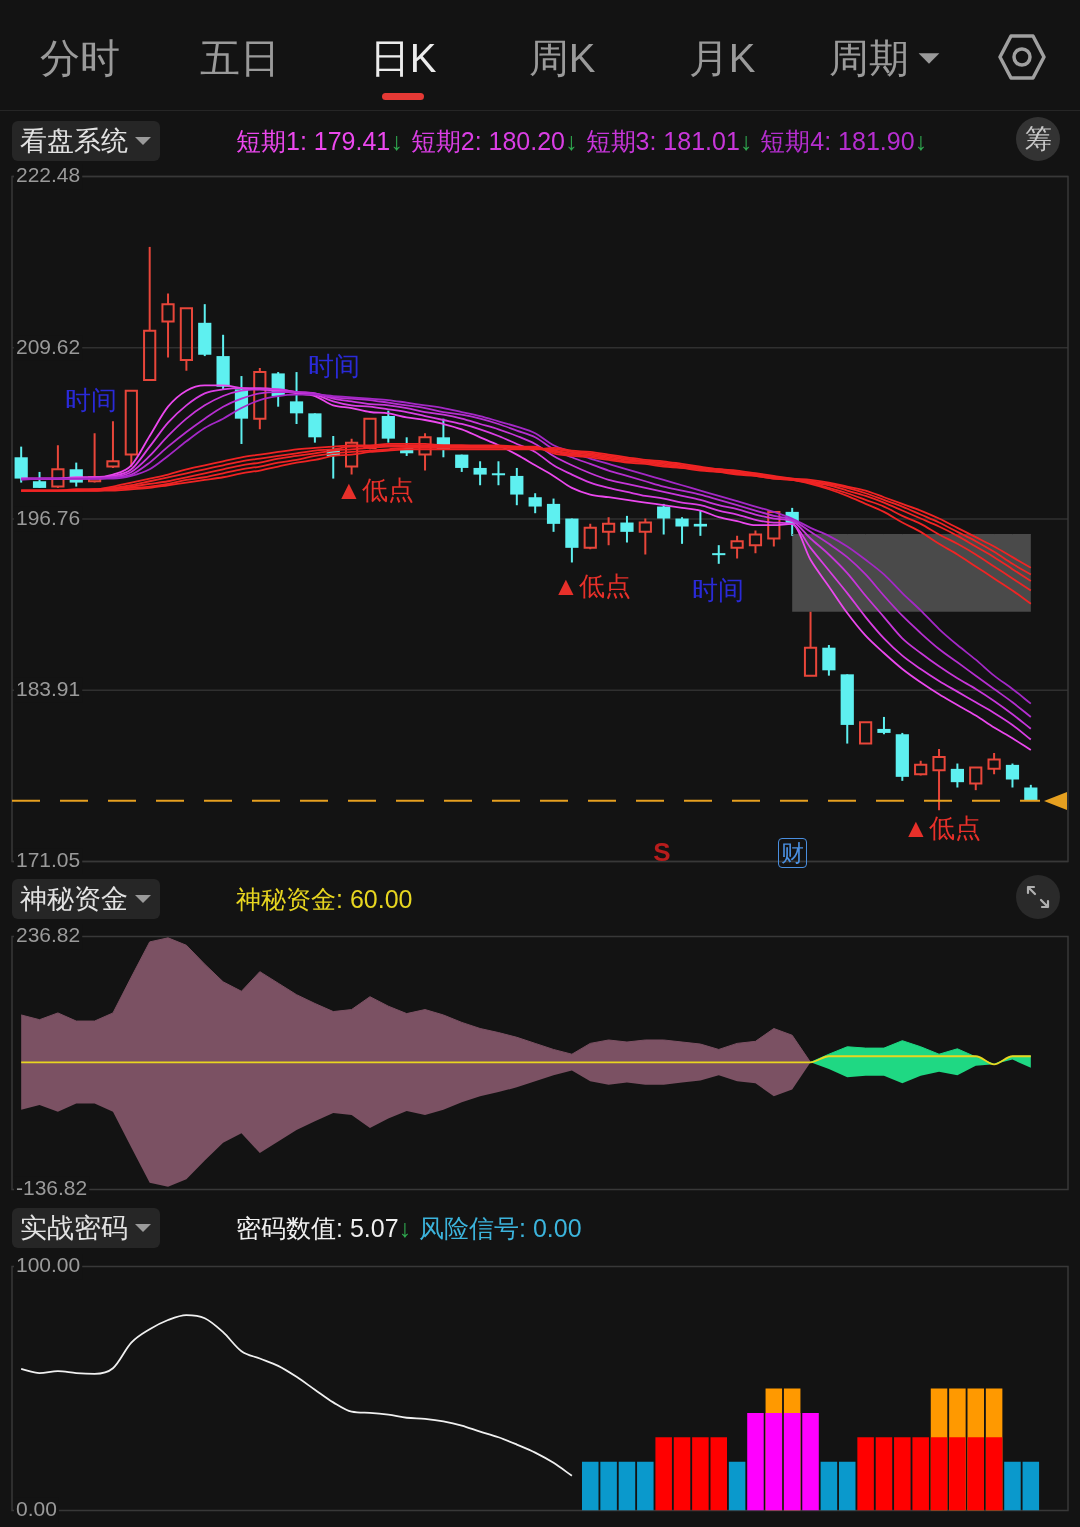  I want to click on dropdown: 神秘资金, so click(86, 899).